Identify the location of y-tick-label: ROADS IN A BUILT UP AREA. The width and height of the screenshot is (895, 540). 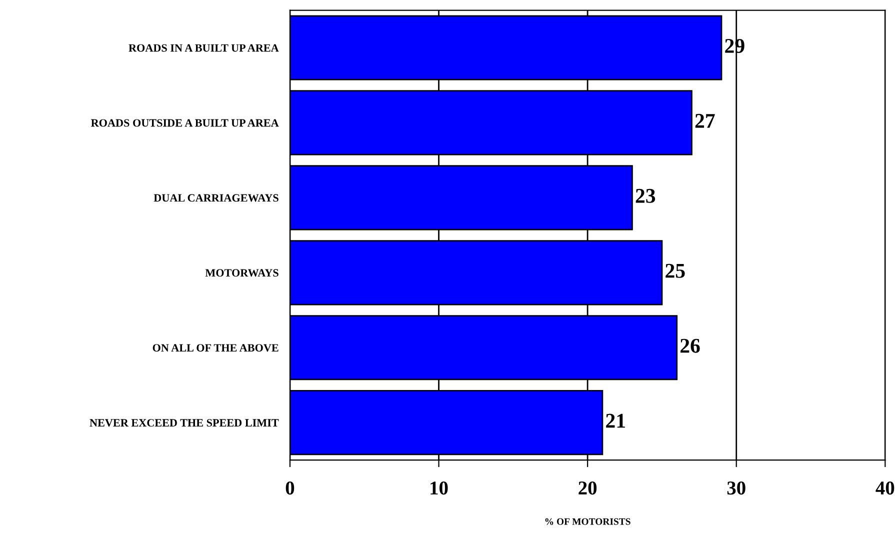
(203, 48).